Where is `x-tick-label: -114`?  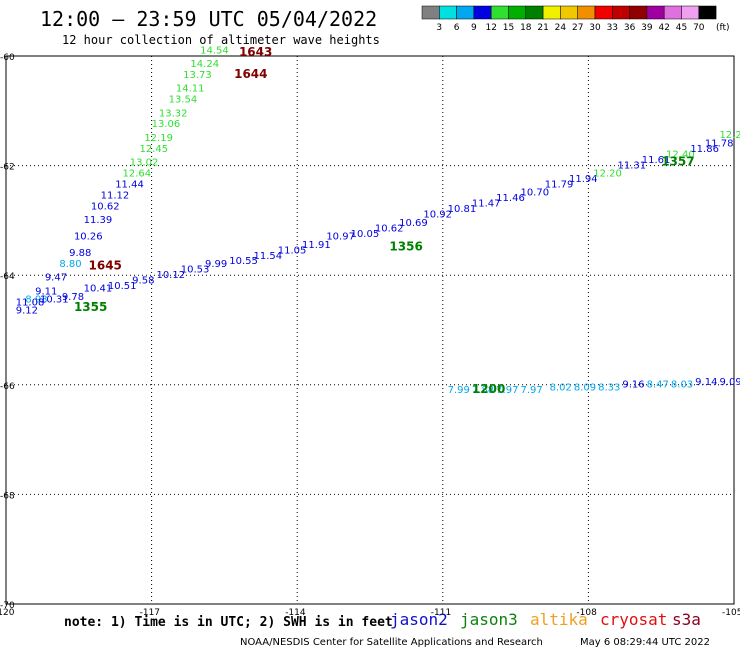
x-tick-label: -114 is located at coordinates (295, 613).